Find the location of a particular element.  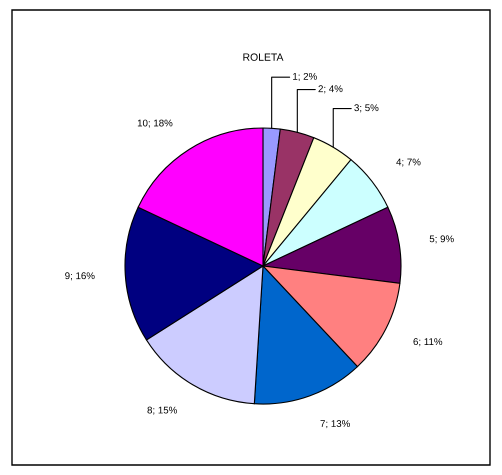

slice-label: 7; 13% is located at coordinates (335, 424).